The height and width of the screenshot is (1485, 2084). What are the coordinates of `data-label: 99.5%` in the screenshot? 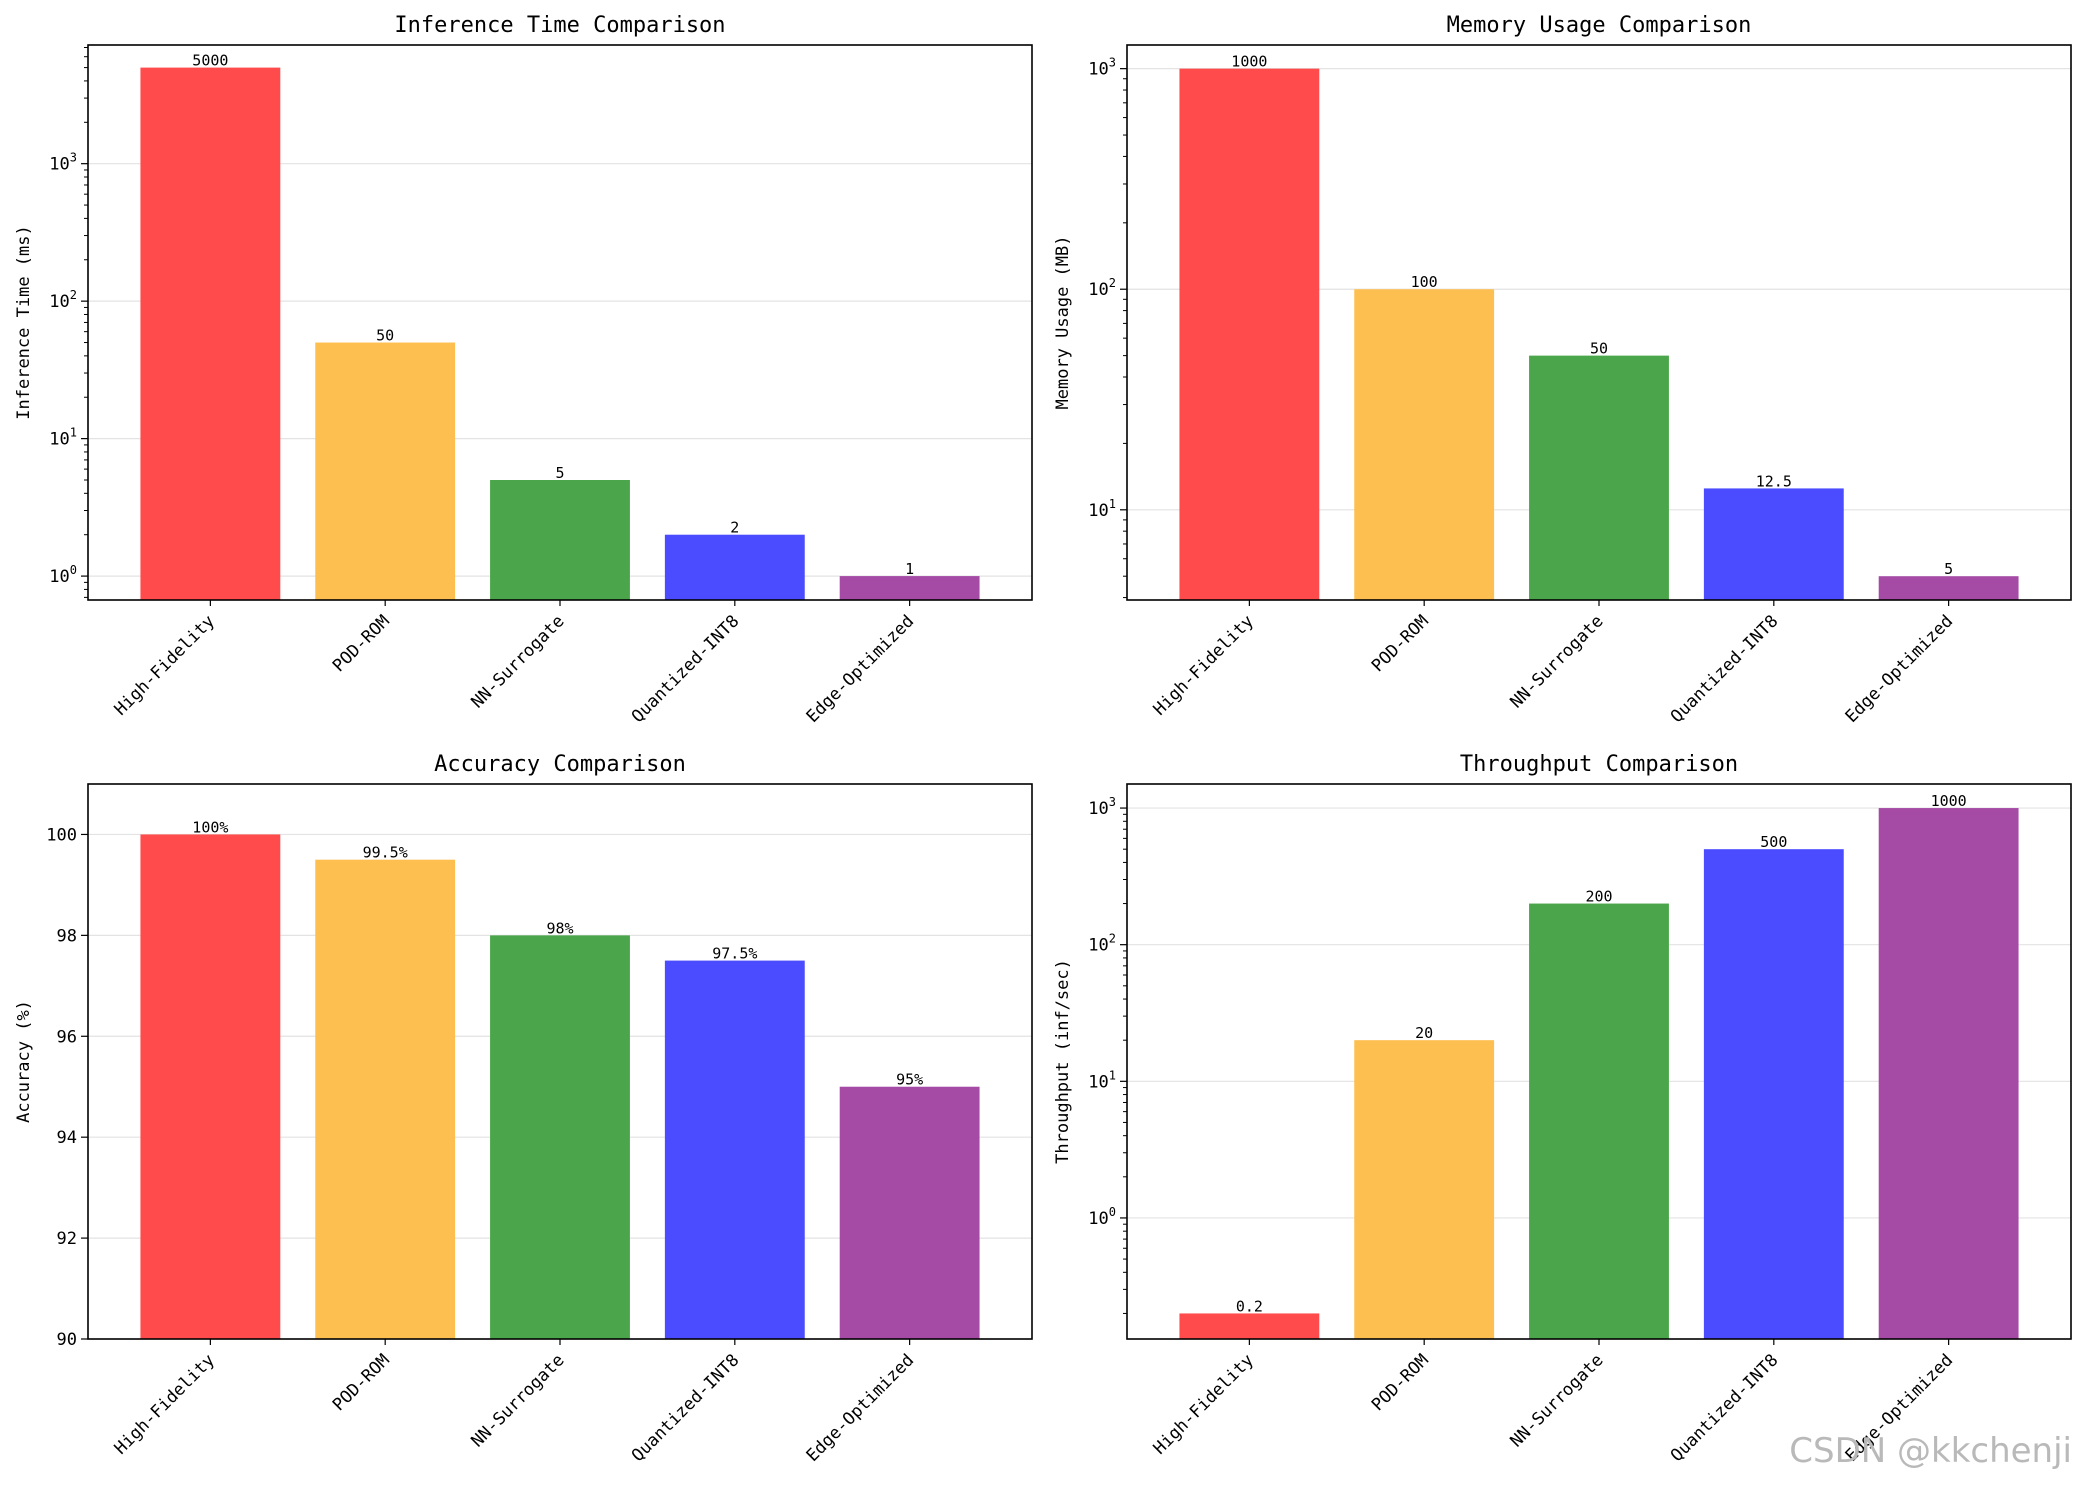 It's located at (385, 853).